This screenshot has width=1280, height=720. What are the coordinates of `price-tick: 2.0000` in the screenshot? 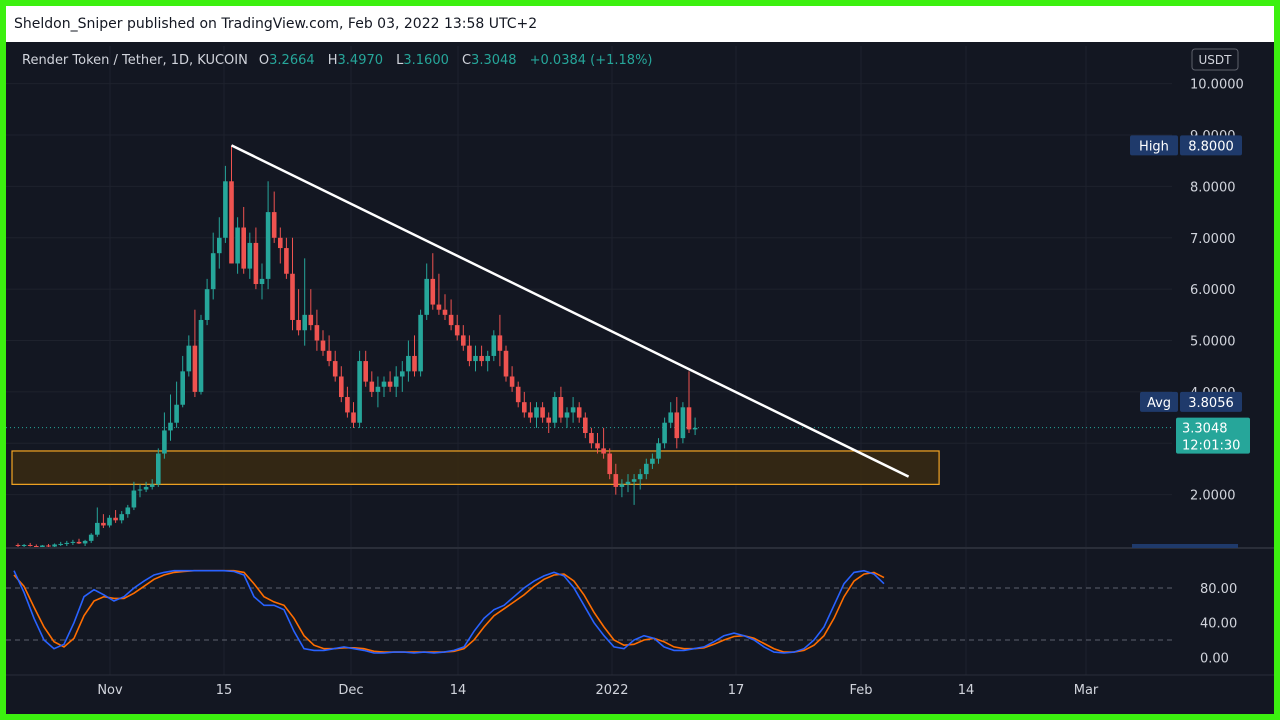 It's located at (1213, 496).